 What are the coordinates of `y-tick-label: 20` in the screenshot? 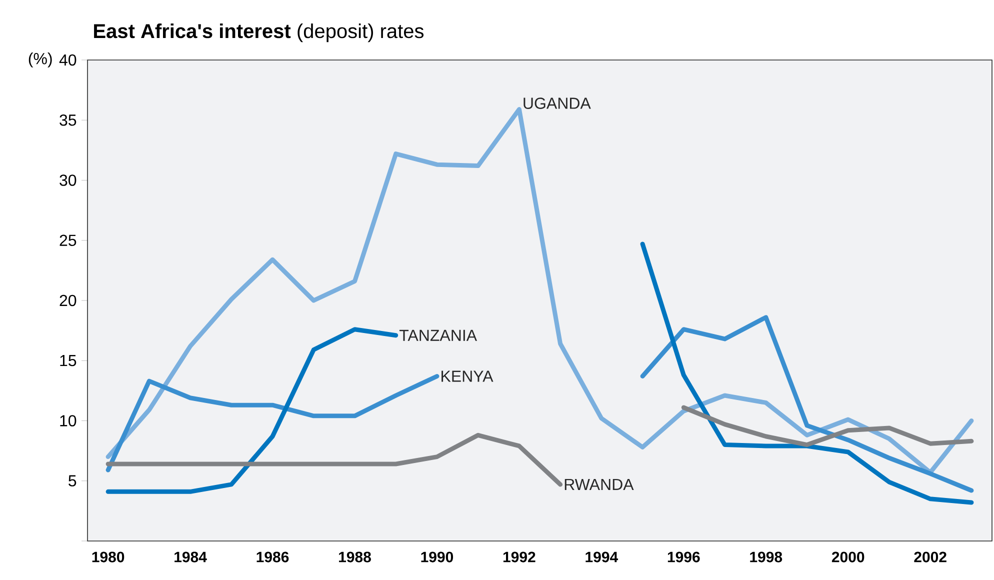 It's located at (68, 300).